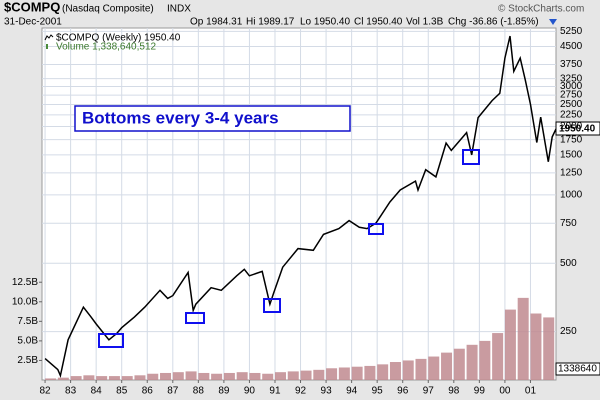  Describe the element at coordinates (275, 391) in the screenshot. I see `x-tick-label: 91` at that location.